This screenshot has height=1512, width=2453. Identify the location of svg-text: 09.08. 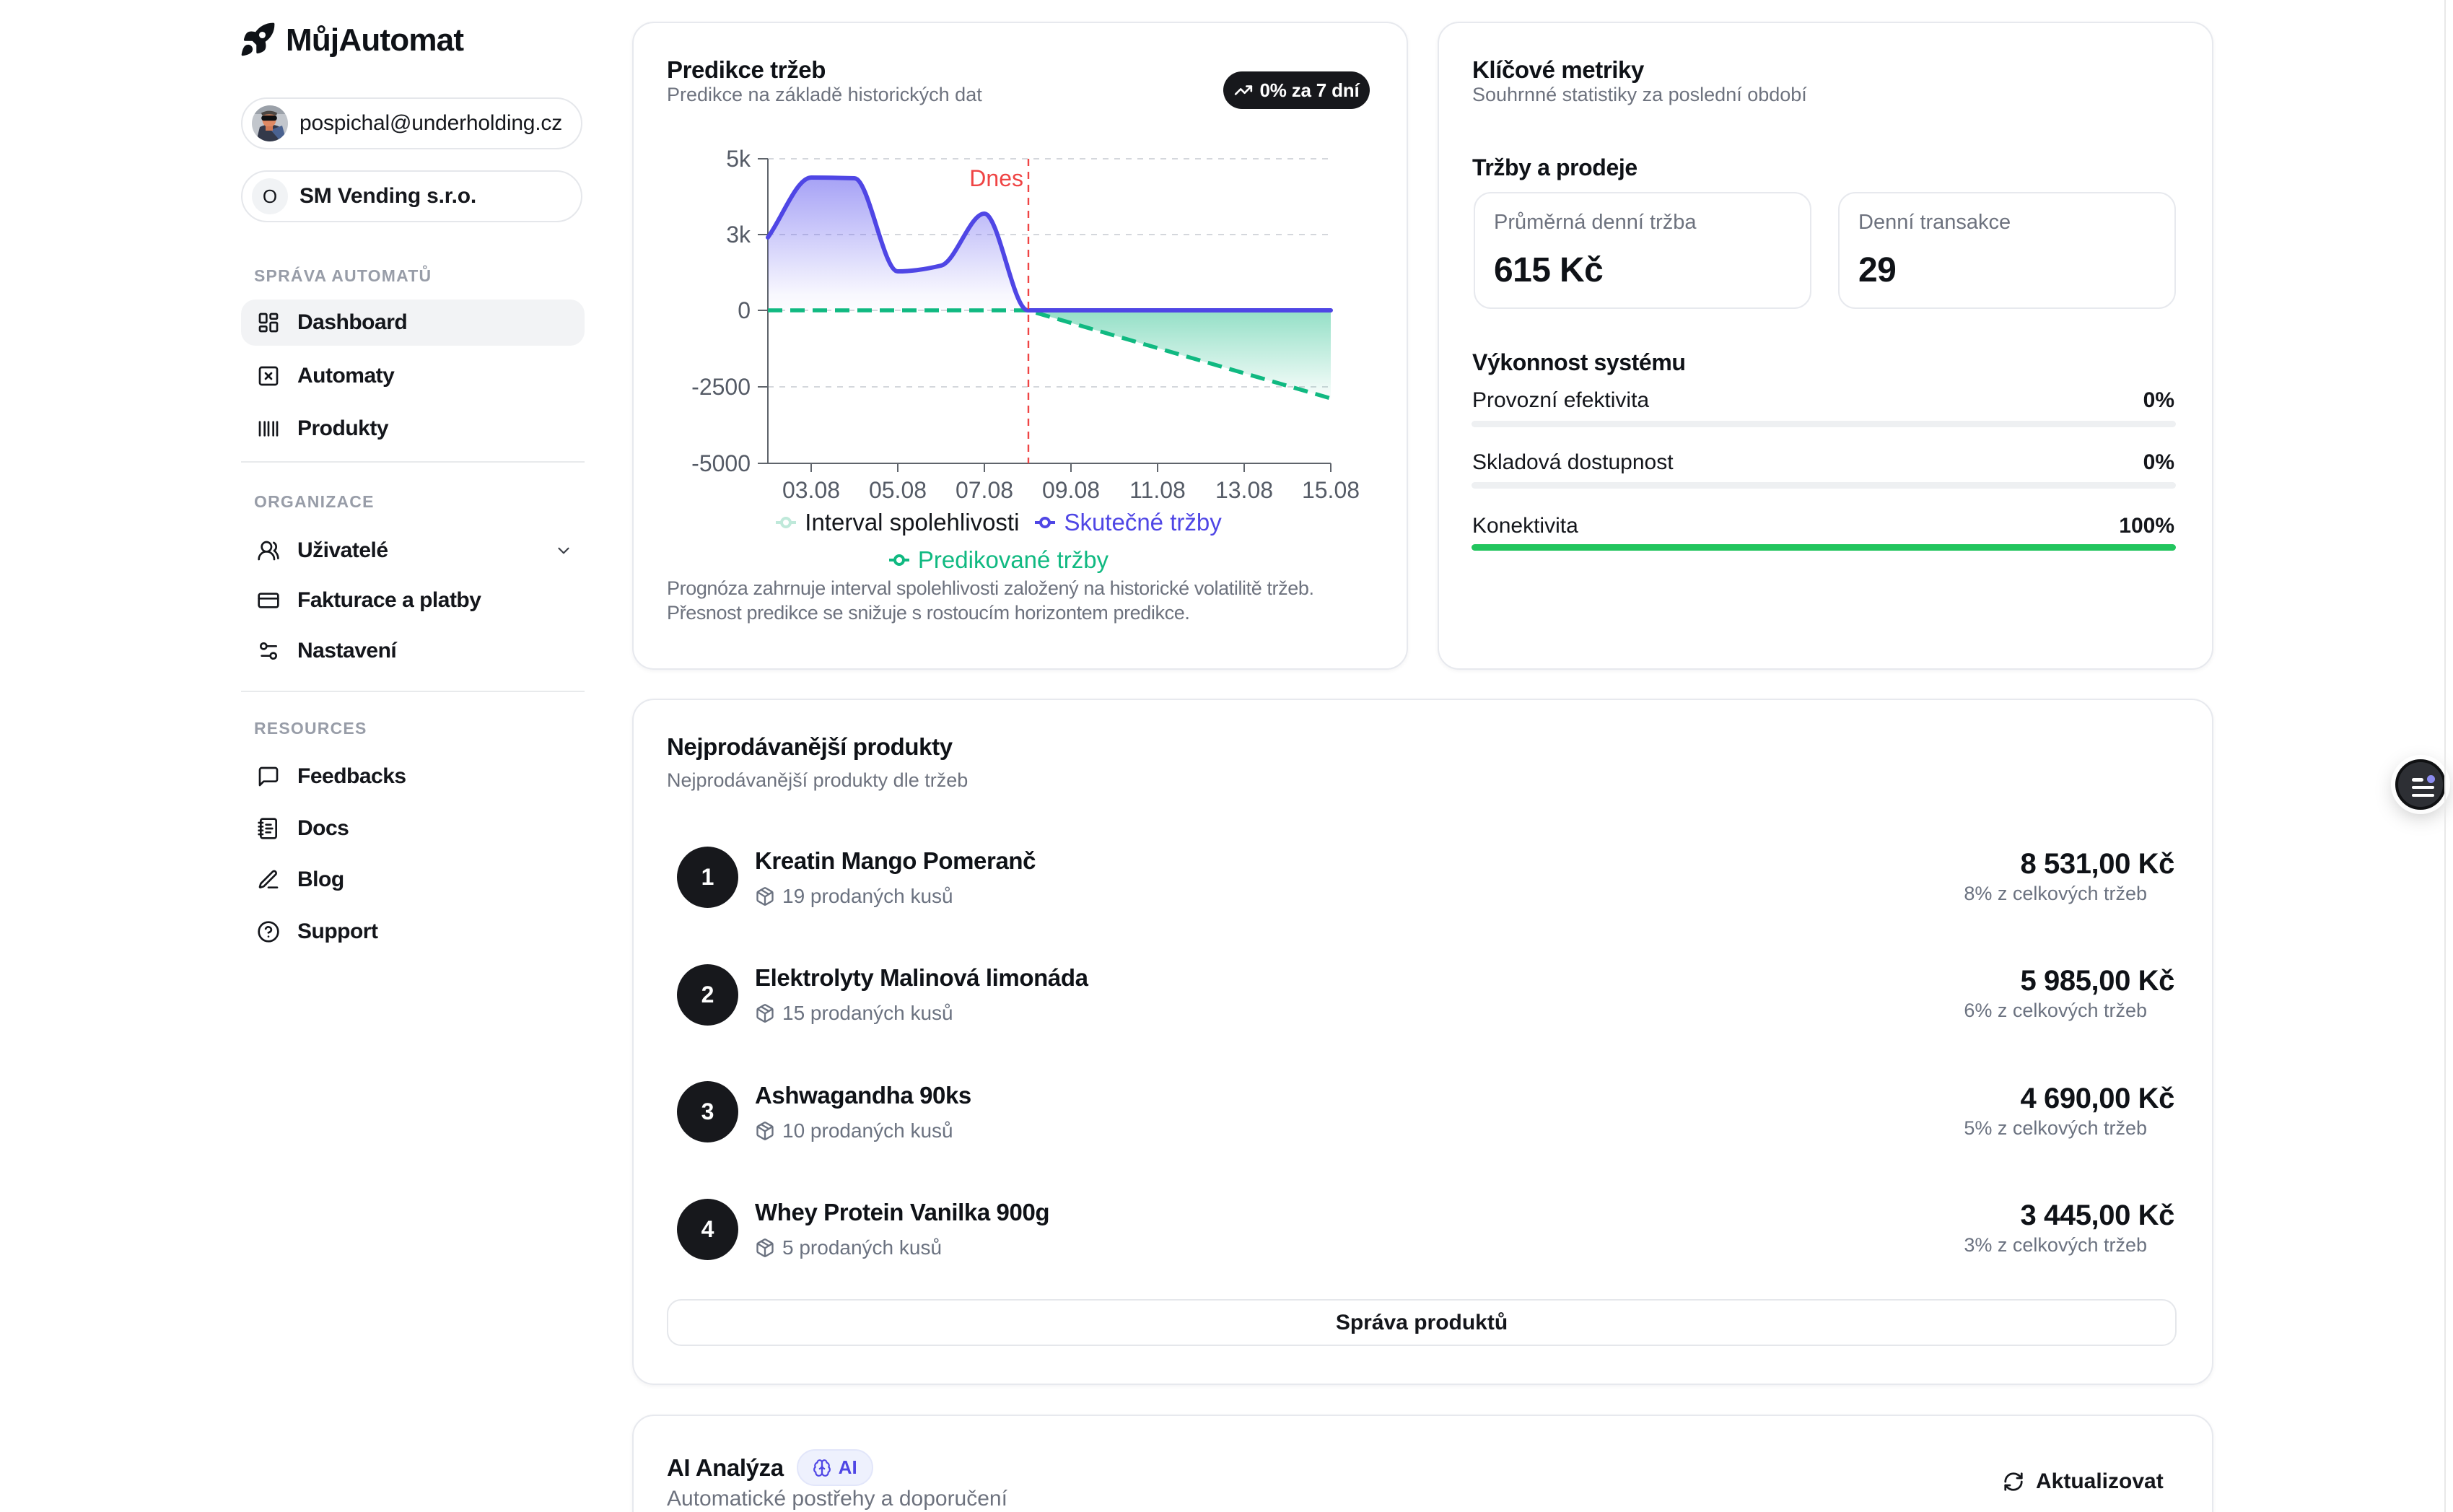
(1071, 490).